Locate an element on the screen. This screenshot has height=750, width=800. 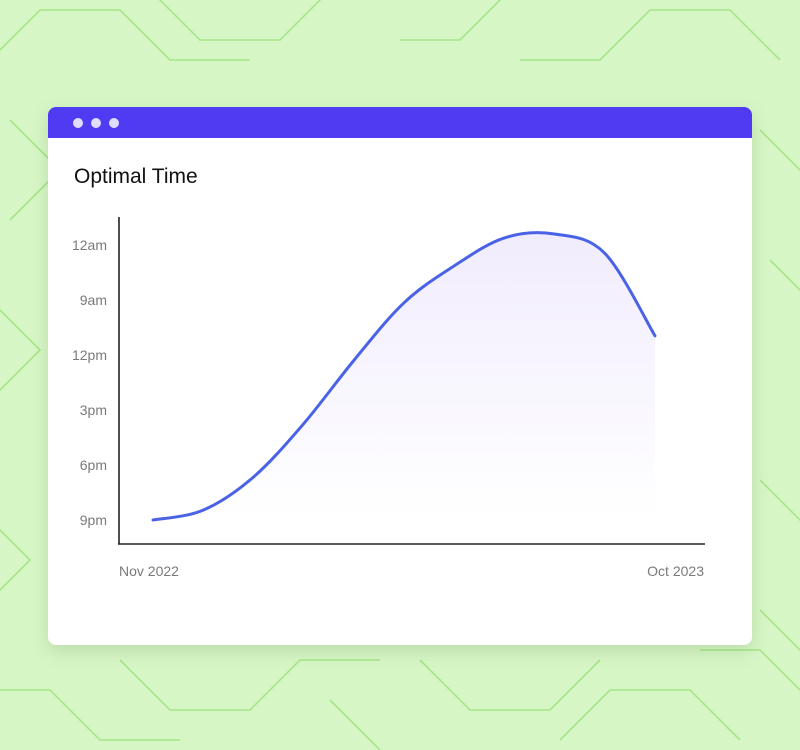
y-tick-label: 12am is located at coordinates (89, 245).